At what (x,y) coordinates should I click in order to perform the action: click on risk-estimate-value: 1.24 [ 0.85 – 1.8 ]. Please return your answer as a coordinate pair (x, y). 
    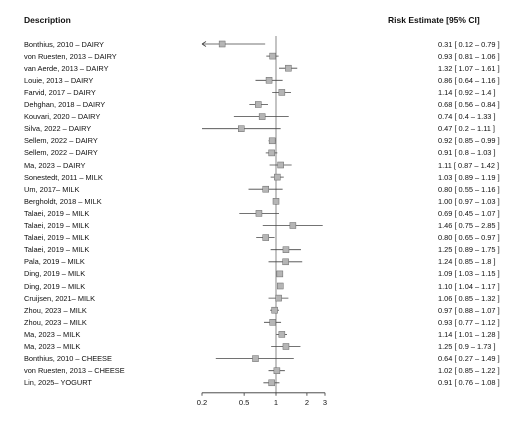
    Looking at the image, I should click on (467, 262).